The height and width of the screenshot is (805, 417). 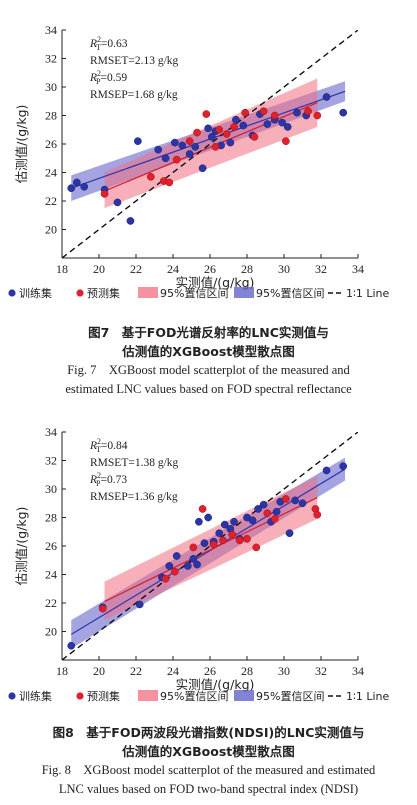 What do you see at coordinates (51, 116) in the screenshot?
I see `y-tick-label: 28` at bounding box center [51, 116].